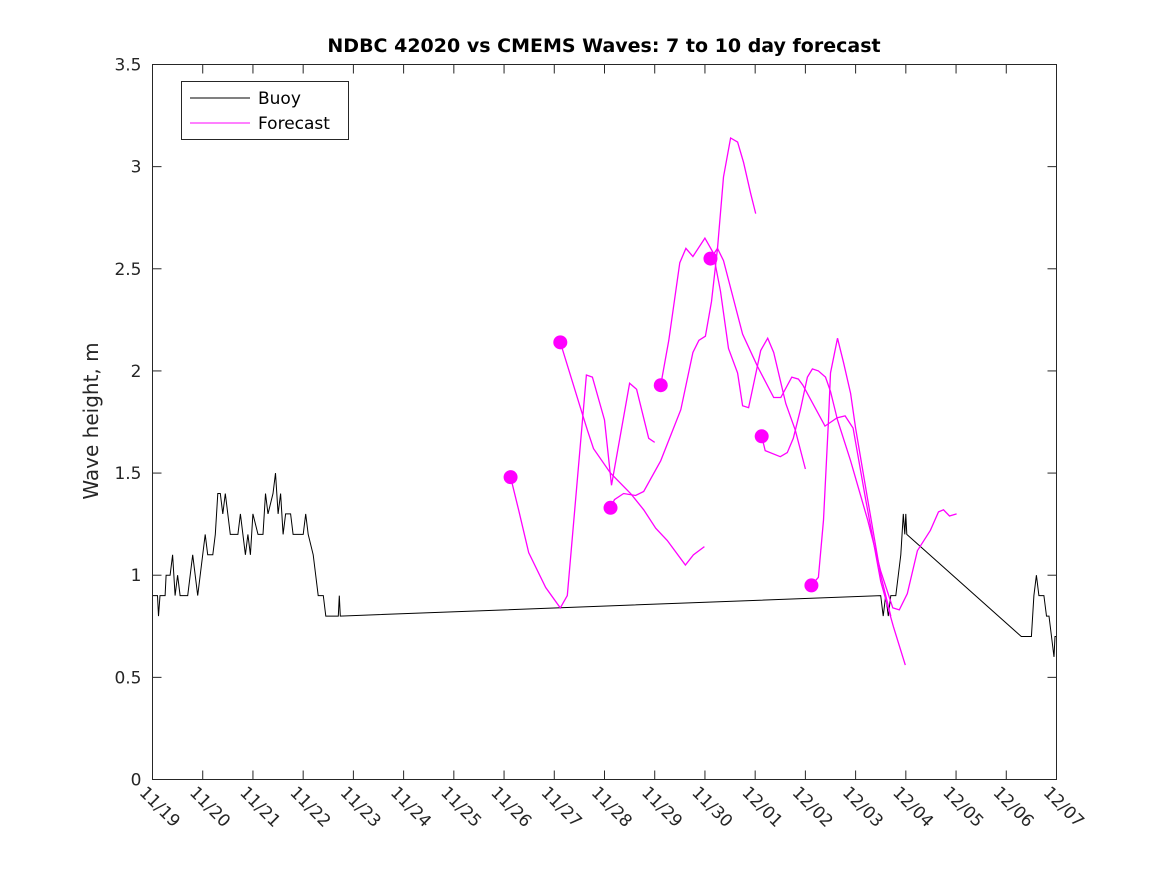 The width and height of the screenshot is (1167, 875). Describe the element at coordinates (460, 807) in the screenshot. I see `x-tick-label: 11/25` at that location.